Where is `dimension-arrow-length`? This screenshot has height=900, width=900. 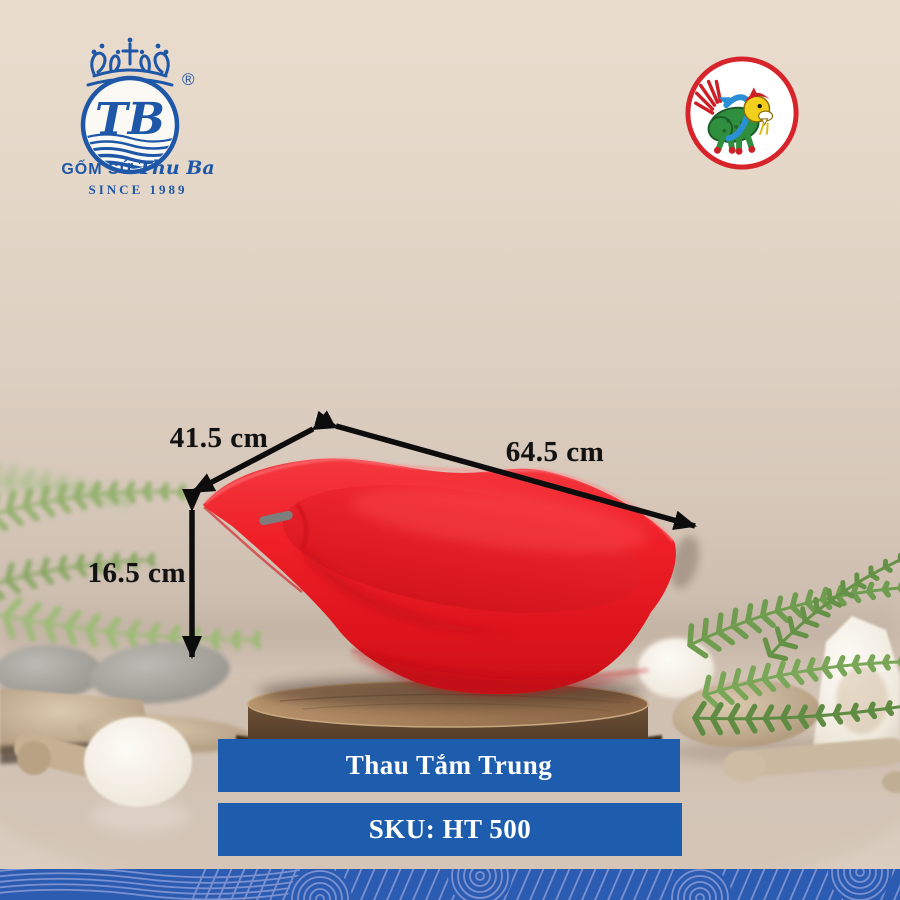 dimension-arrow-length is located at coordinates (505, 470).